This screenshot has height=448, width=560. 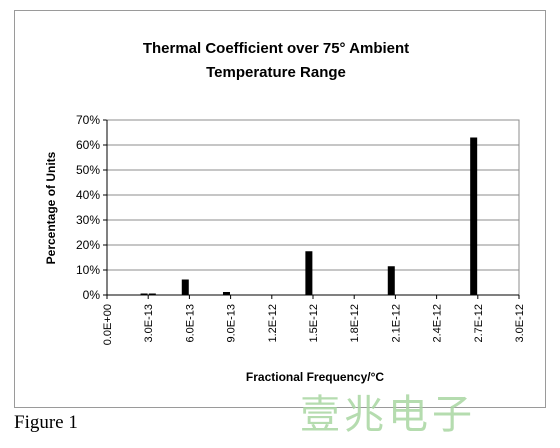 What do you see at coordinates (108, 324) in the screenshot?
I see `x-tick-label: 0.0E+00` at bounding box center [108, 324].